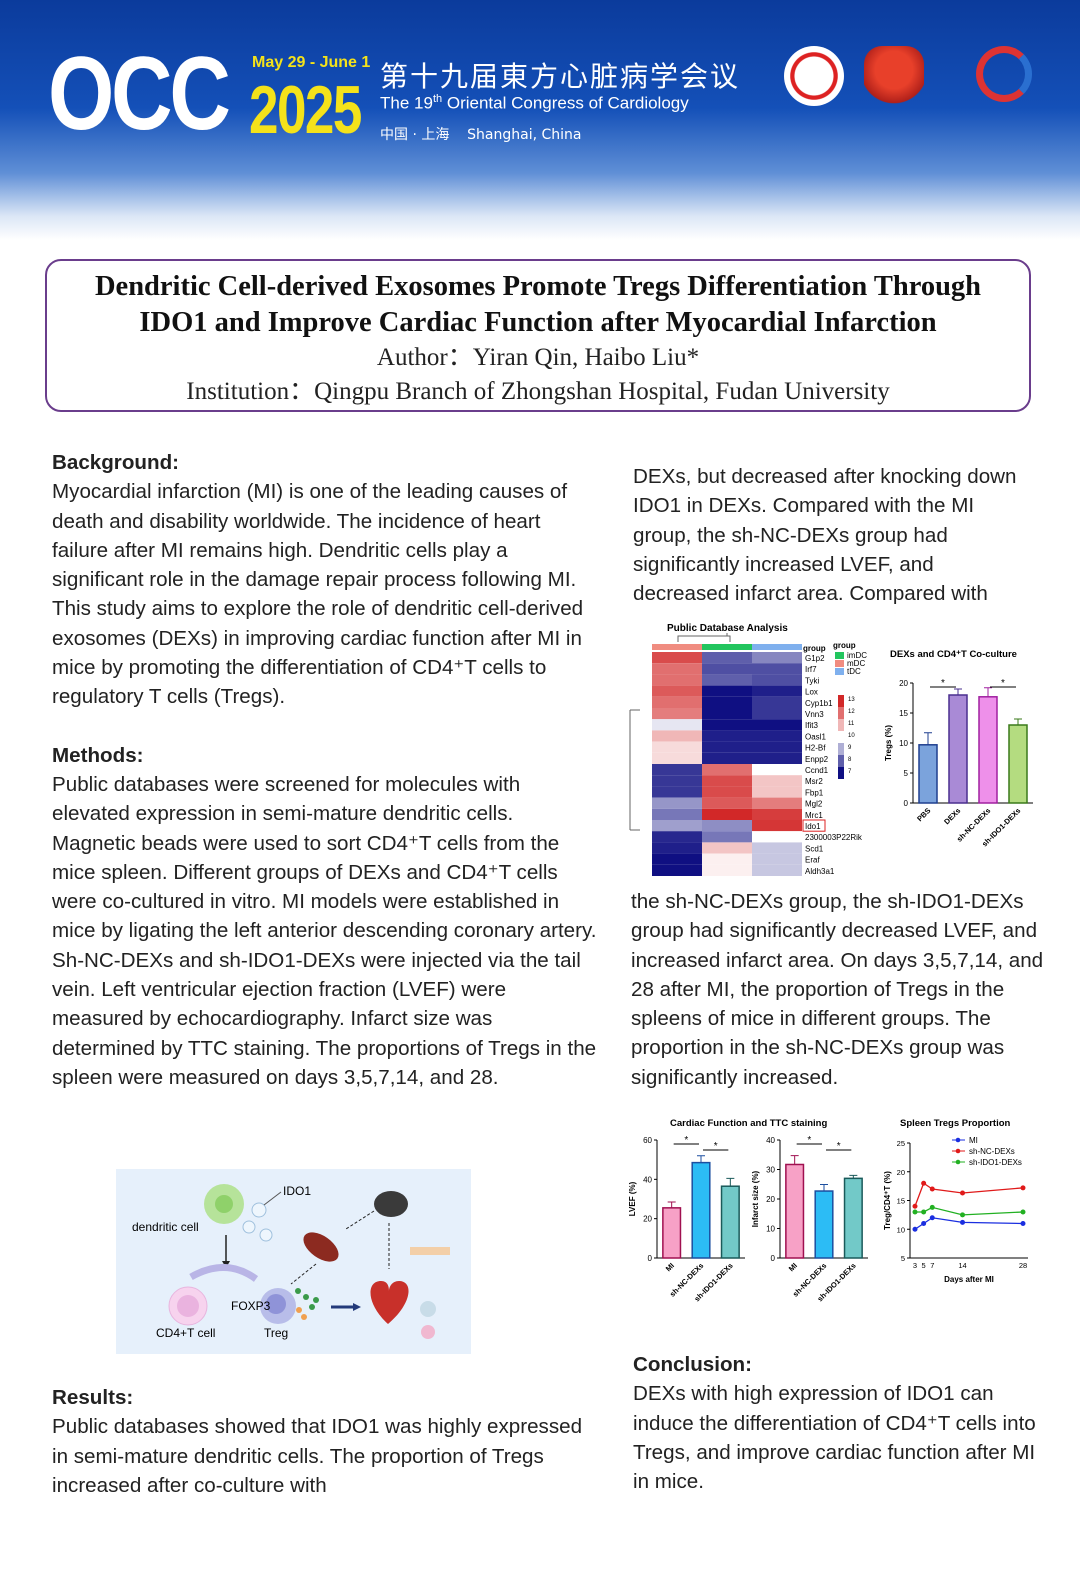 Image resolution: width=1080 pixels, height=1570 pixels. I want to click on x-tick-label: 14, so click(962, 1265).